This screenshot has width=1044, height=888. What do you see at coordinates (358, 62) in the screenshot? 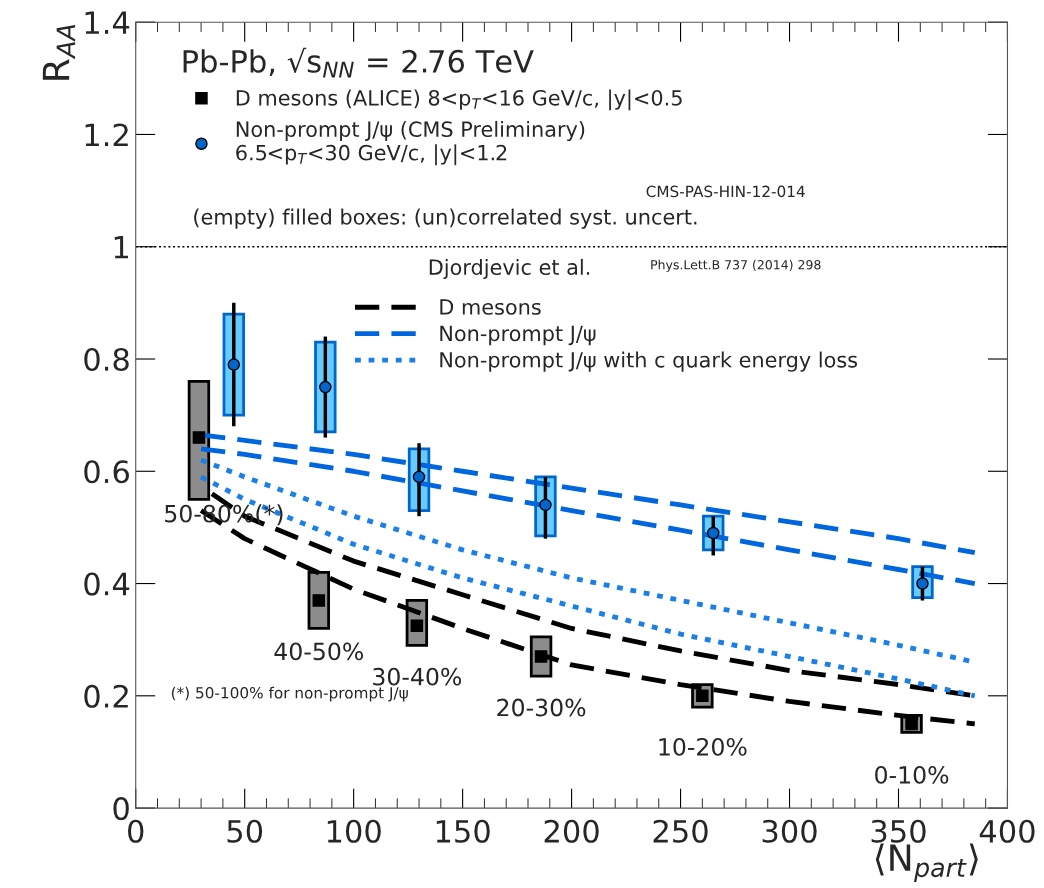
I see `legend-title: Pb-Pb, √s$_{NN}$ = 2.76 TeV` at bounding box center [358, 62].